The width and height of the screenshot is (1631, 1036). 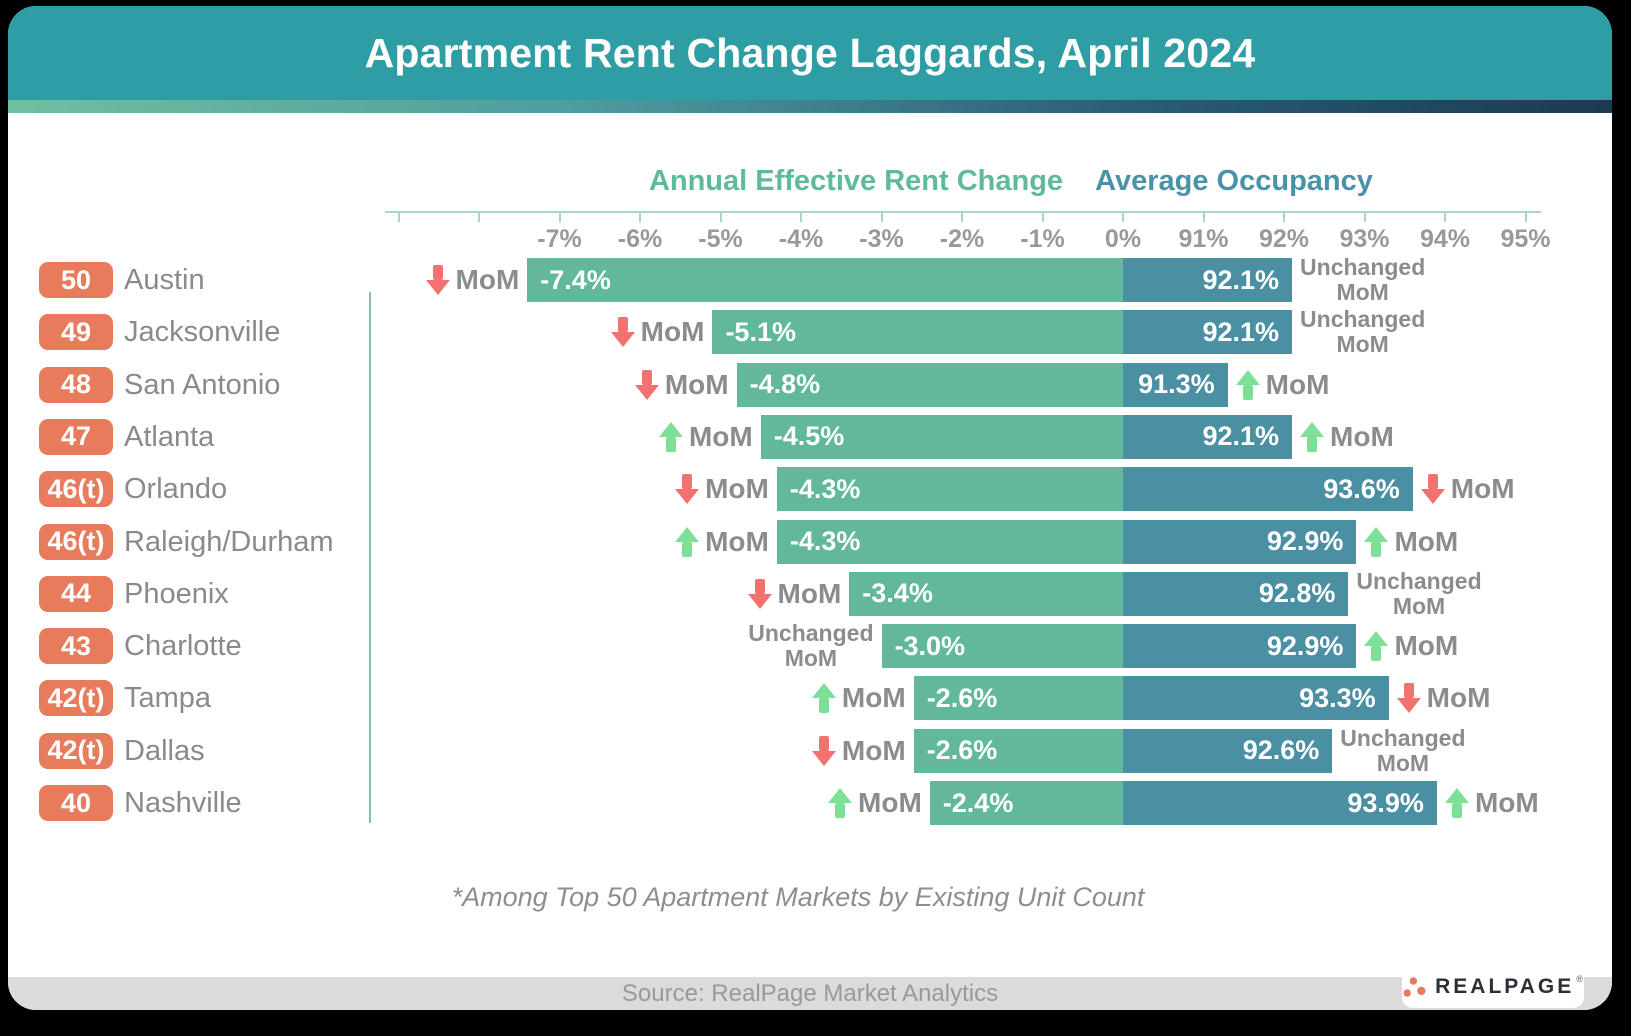 I want to click on rent-mom-annotation: Unchanged MoM, so click(x=790, y=646).